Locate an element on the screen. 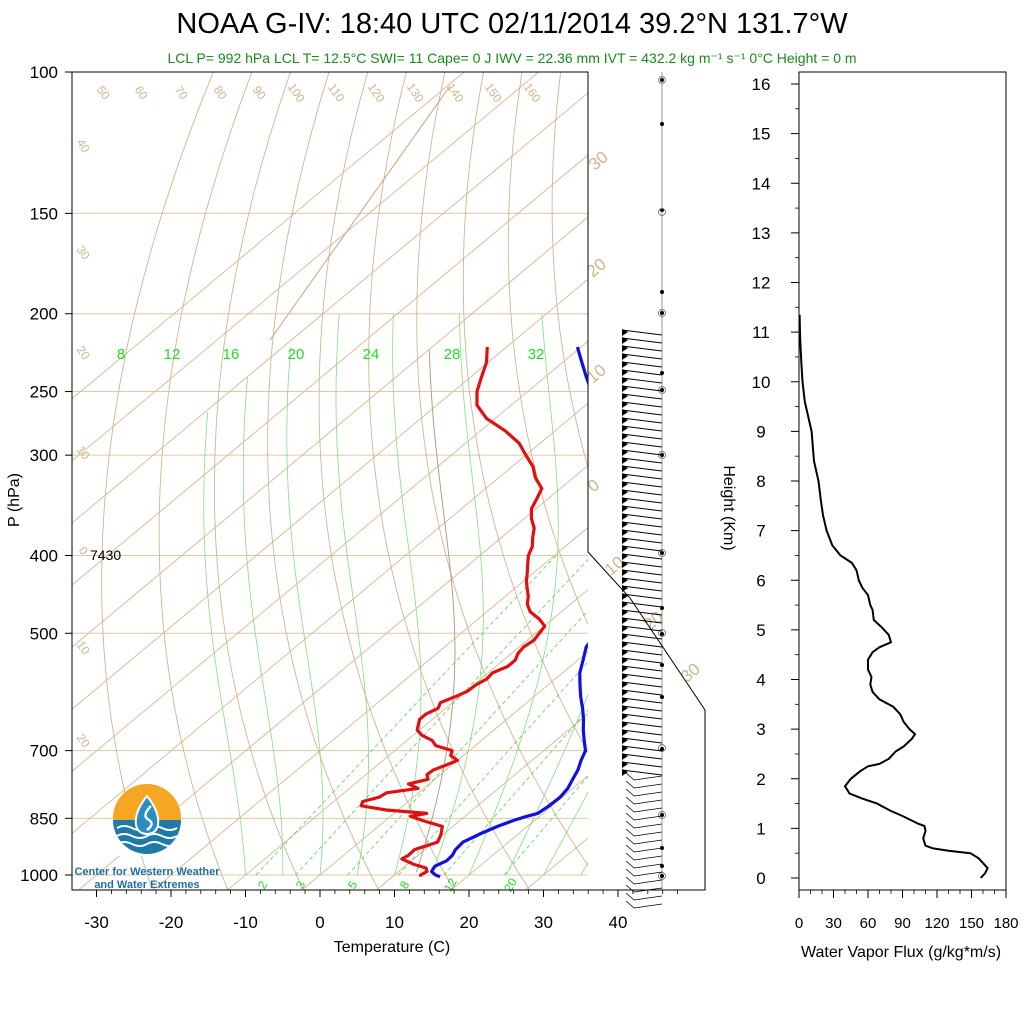  lapse-reference-line is located at coordinates (360, 213).